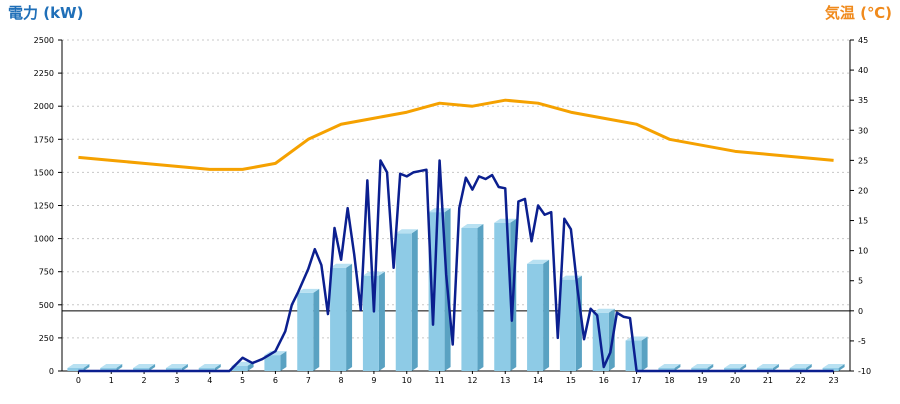 This screenshot has width=900, height=404. I want to click on left-tick-label: 1750, so click(44, 139).